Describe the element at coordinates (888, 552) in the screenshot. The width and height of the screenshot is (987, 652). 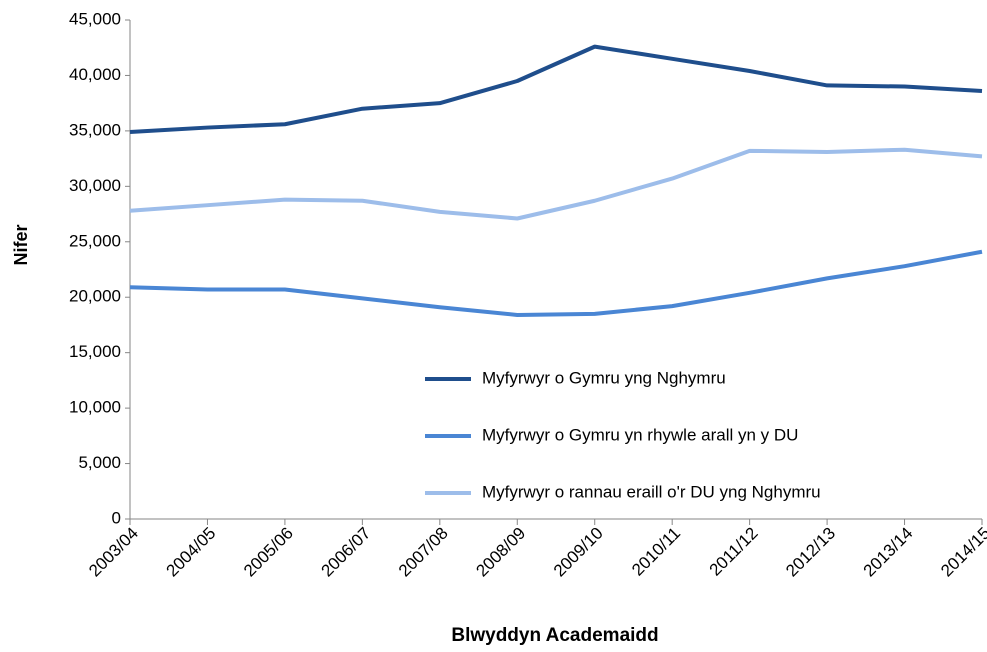
I see `x-tick-label: 2013/14` at that location.